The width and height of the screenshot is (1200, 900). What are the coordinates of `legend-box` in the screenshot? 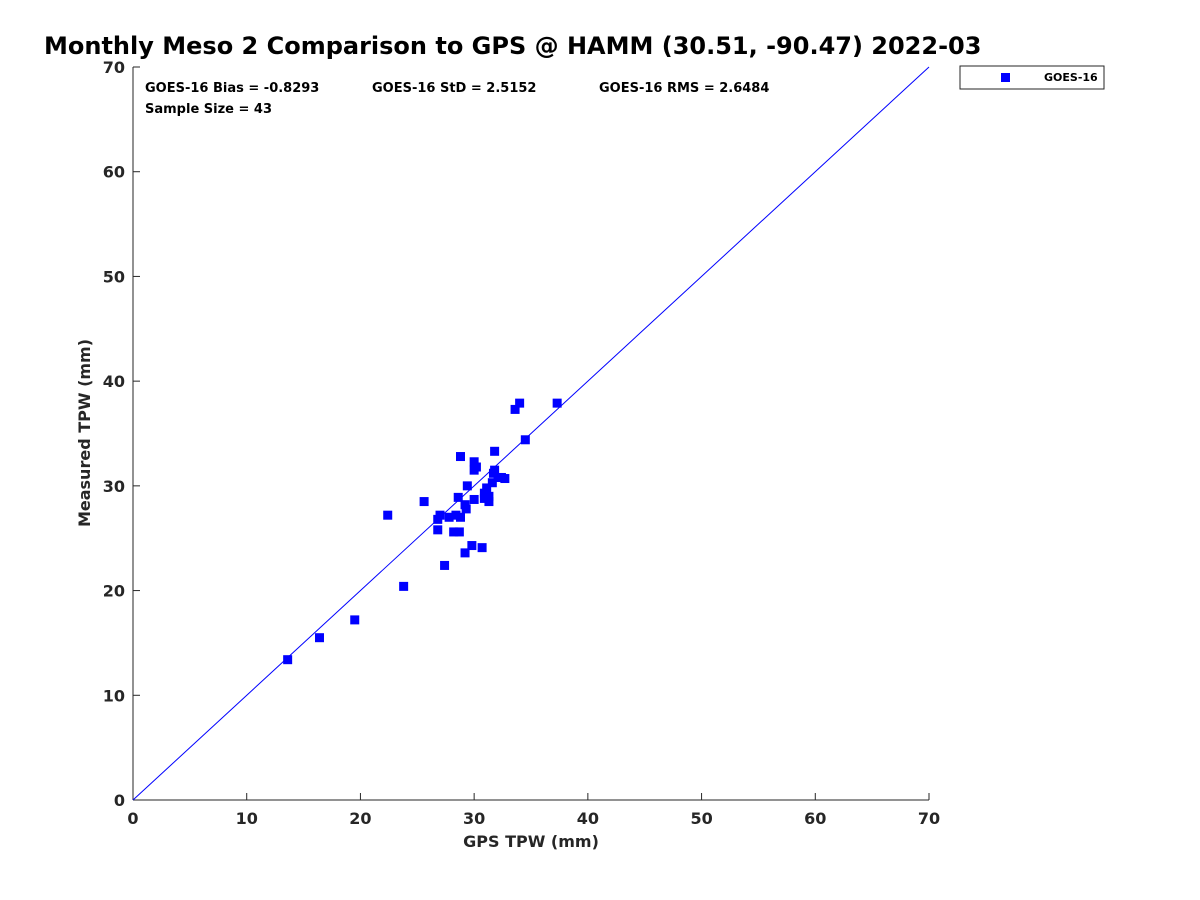 It's located at (1032, 77).